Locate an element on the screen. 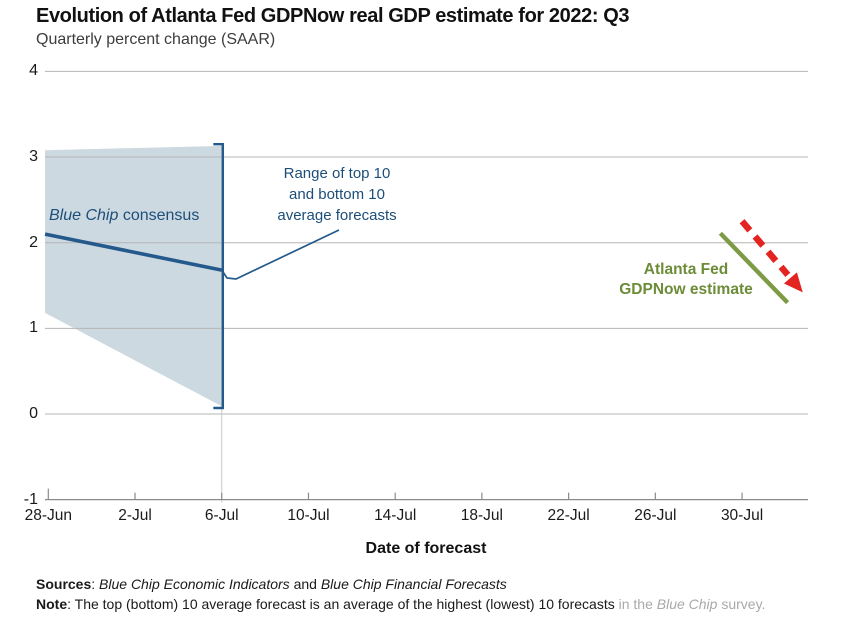  trend-arrow-shaft is located at coordinates (765, 248).